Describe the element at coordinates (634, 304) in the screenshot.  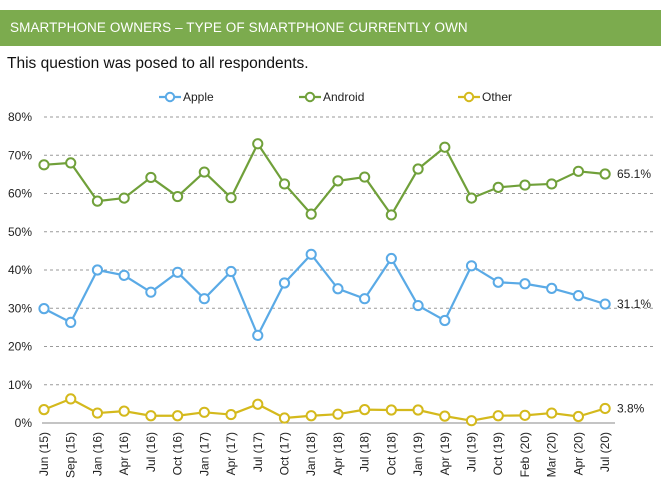
I see `end-label: 31.1%` at that location.